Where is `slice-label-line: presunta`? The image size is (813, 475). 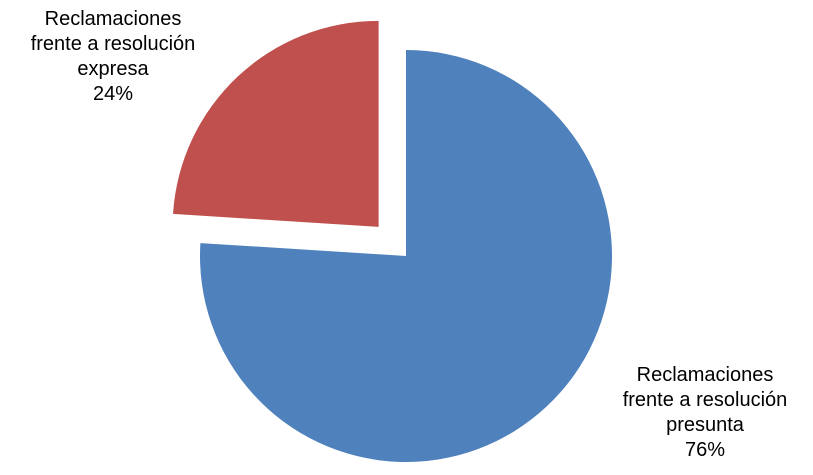 slice-label-line: presunta is located at coordinates (705, 425).